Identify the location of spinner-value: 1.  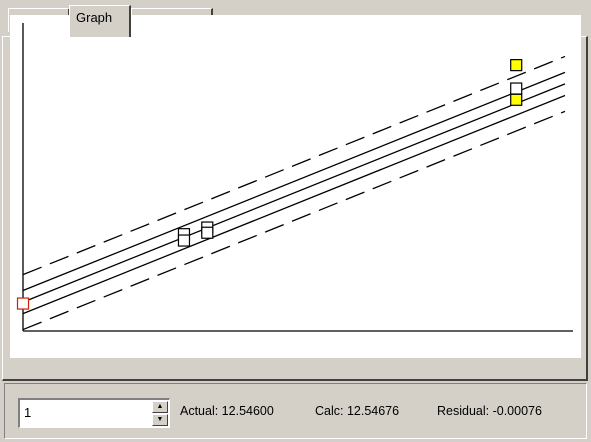
(27, 412).